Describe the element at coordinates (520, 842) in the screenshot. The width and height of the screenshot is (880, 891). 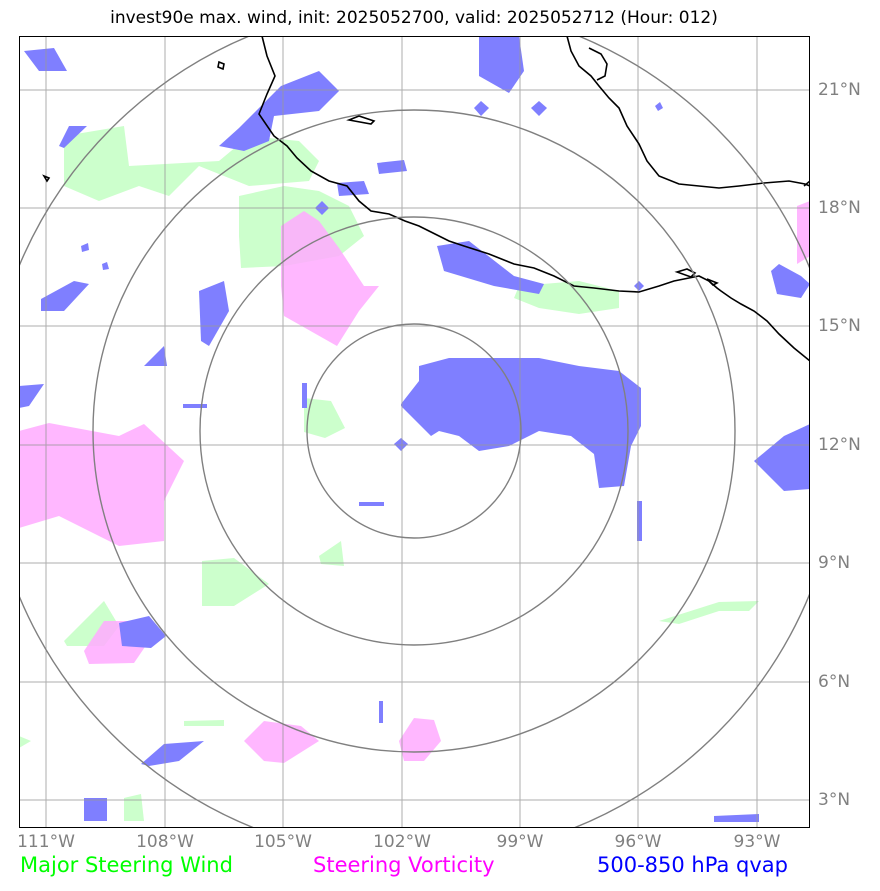
I see `x-tick-label: 99°W` at that location.